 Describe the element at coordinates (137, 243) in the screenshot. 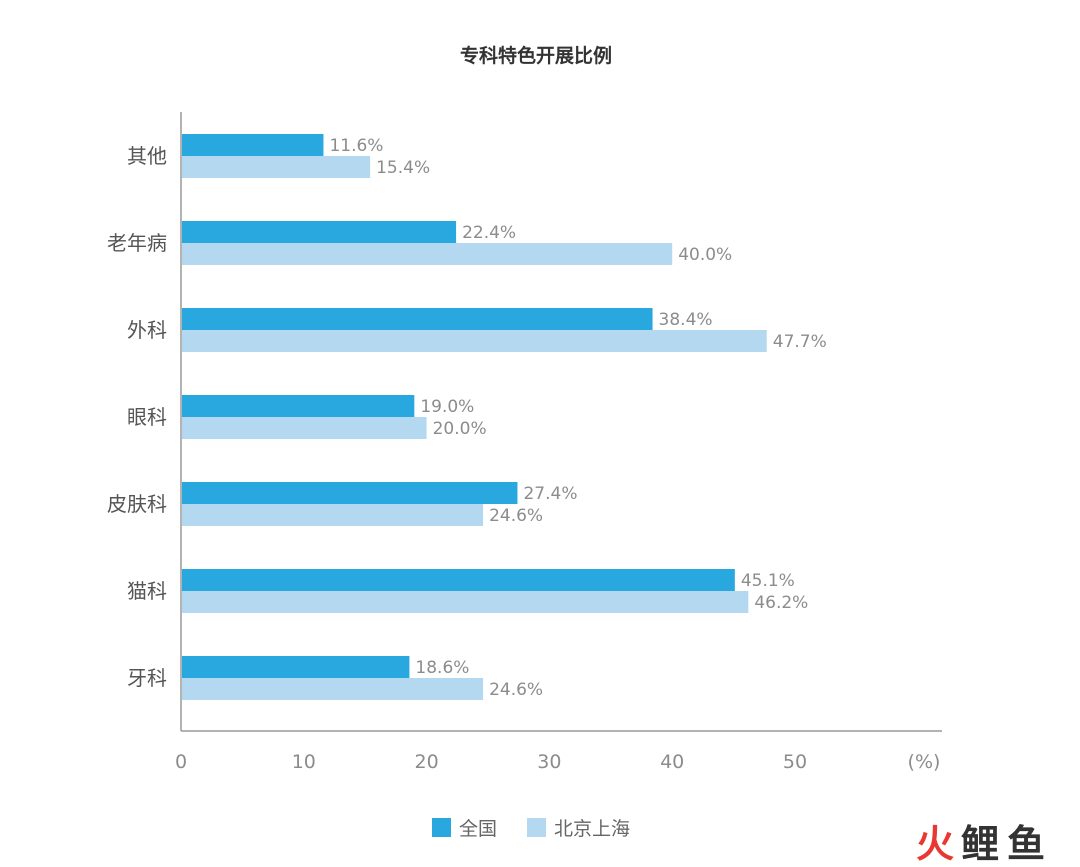

I see `category-label: 老年病` at that location.